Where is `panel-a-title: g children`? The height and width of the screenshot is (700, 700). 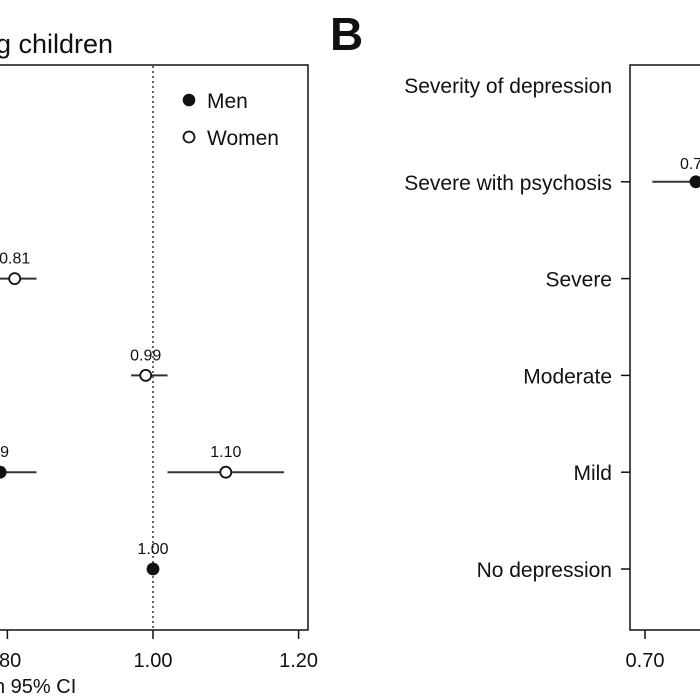 panel-a-title: g children is located at coordinates (56, 44).